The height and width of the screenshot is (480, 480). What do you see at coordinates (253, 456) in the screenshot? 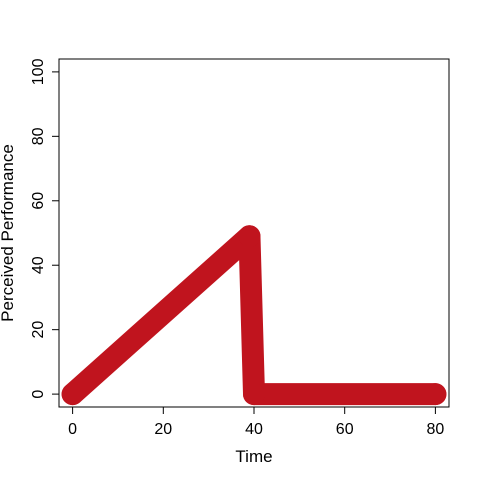
I see `x-axis-label: Time` at bounding box center [253, 456].